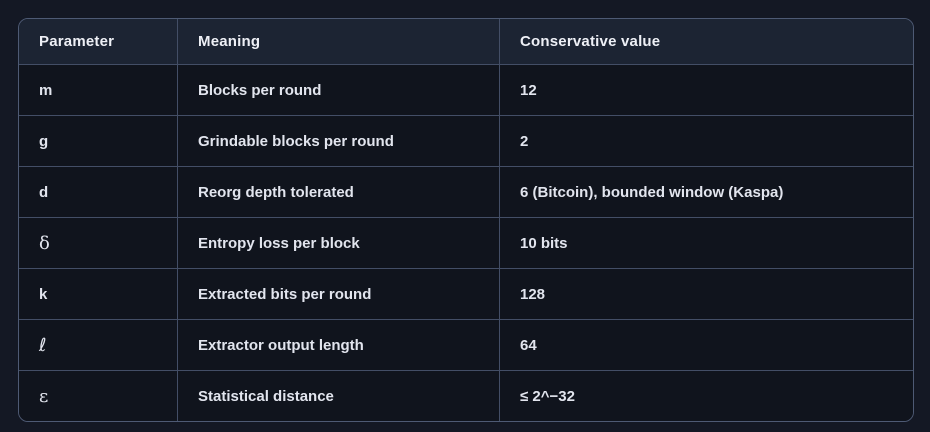  Describe the element at coordinates (706, 192) in the screenshot. I see `cell-value: 6 (Bitcoin), bounded window (Kaspa)` at that location.